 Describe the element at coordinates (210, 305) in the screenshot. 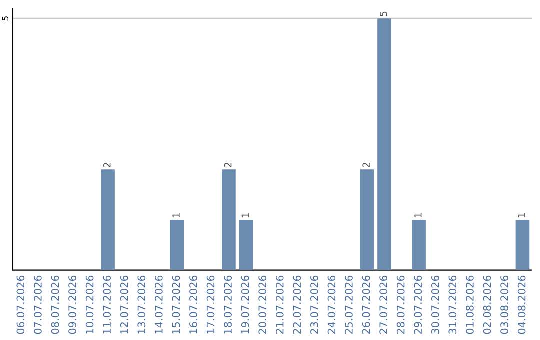

I see `x-tick-label: 17.07.2026` at that location.